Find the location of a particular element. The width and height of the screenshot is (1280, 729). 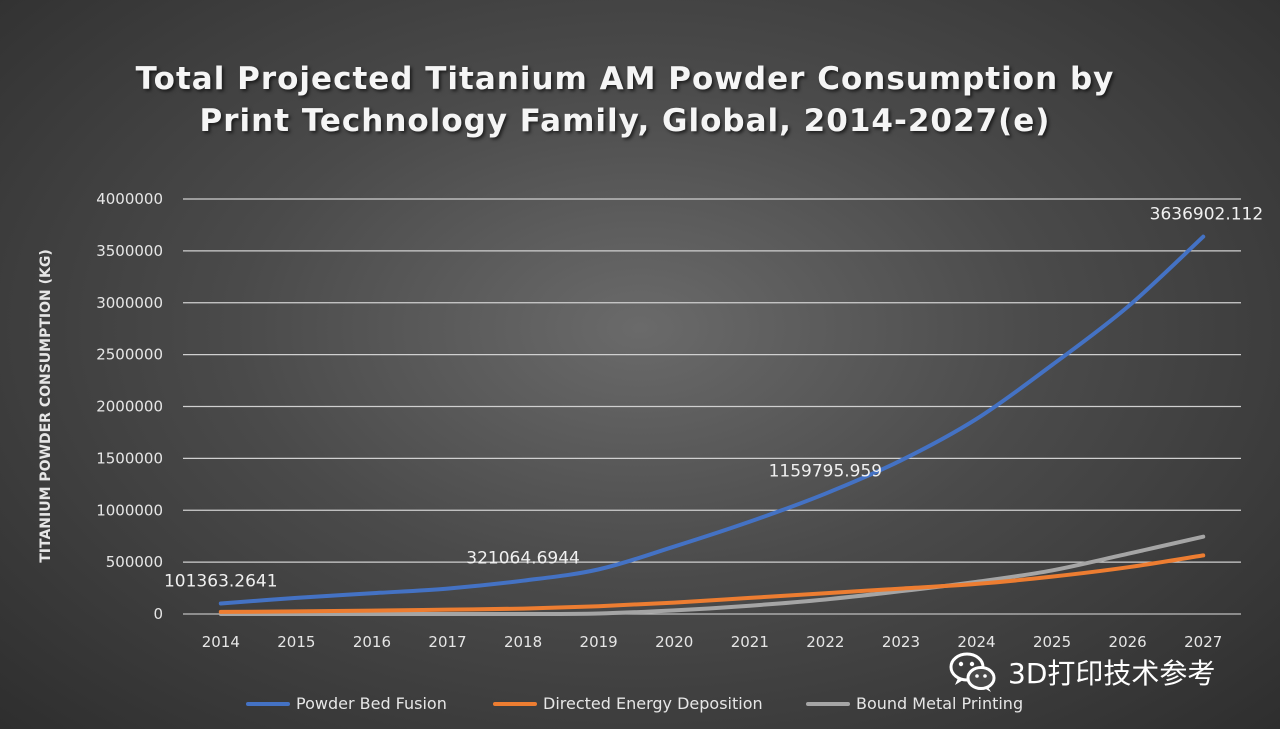

wechat-icon is located at coordinates (972, 672).